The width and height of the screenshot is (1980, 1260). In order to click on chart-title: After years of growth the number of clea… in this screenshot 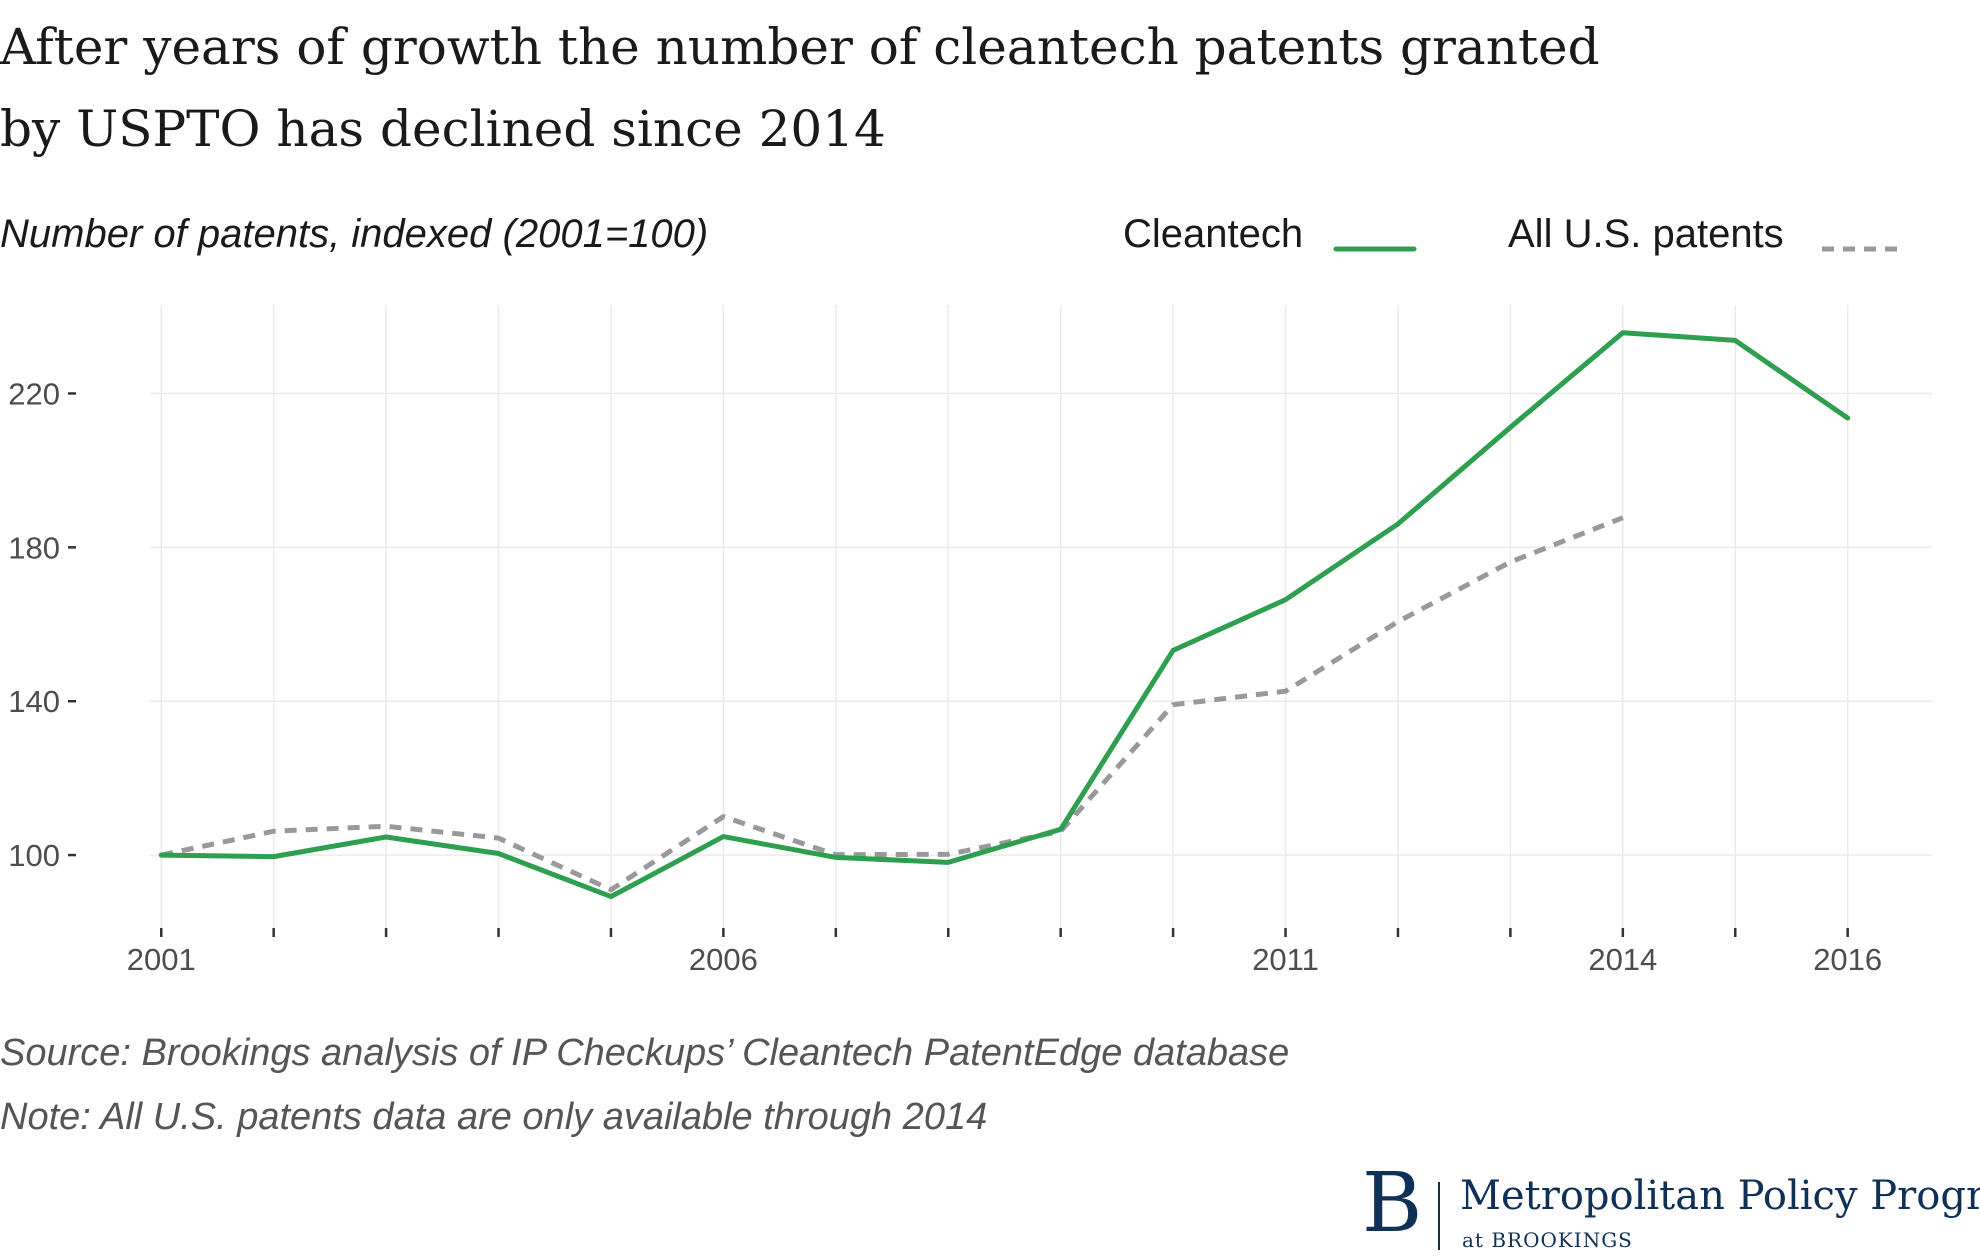, I will do `click(800, 88)`.